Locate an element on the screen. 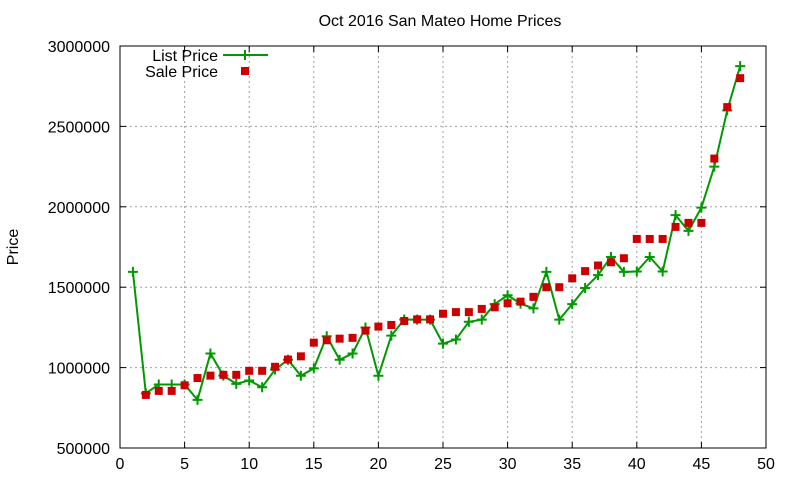  legend-label-sale-price: Sale Price is located at coordinates (181, 72).